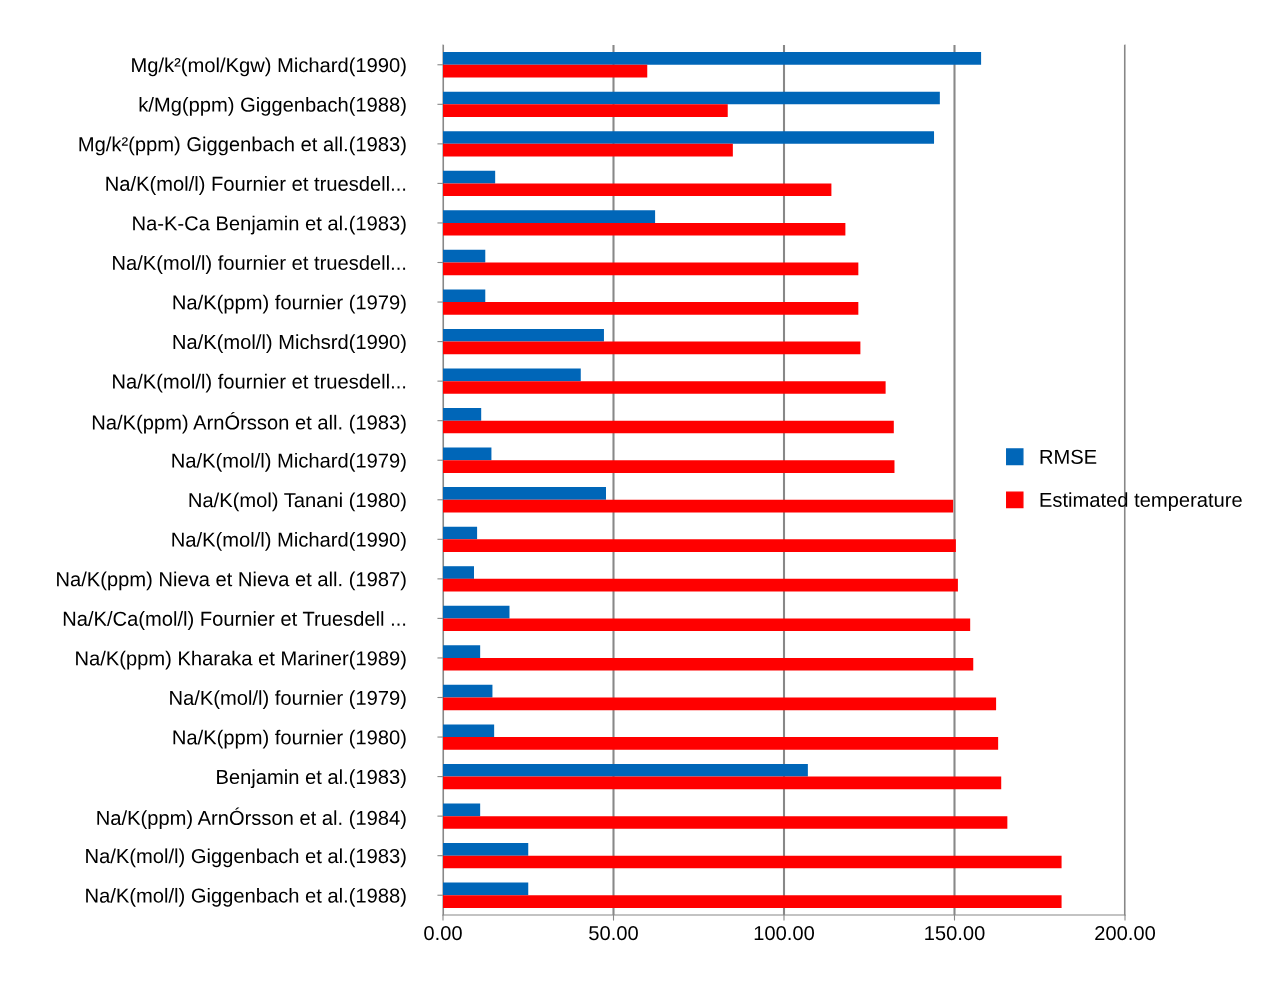 Image resolution: width=1278 pixels, height=988 pixels. What do you see at coordinates (246, 858) in the screenshot?
I see `y-tick-label: Na/K(mol/l) Giggenbach et al.(1983)` at bounding box center [246, 858].